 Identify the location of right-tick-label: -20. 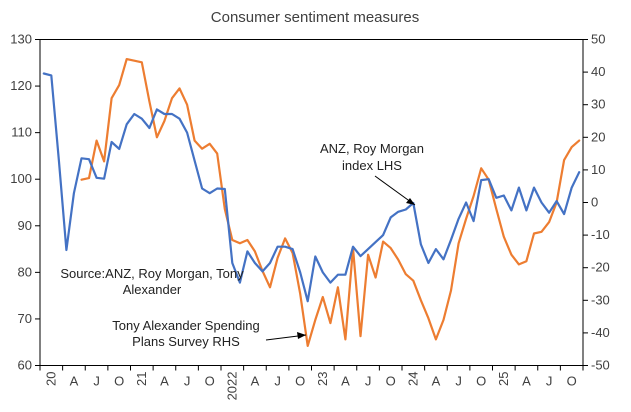
(600, 267).